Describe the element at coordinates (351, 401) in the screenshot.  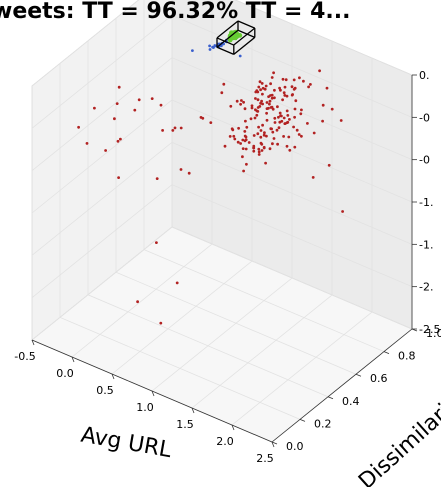
I see `y-tick-label-2: 0.4` at that location.